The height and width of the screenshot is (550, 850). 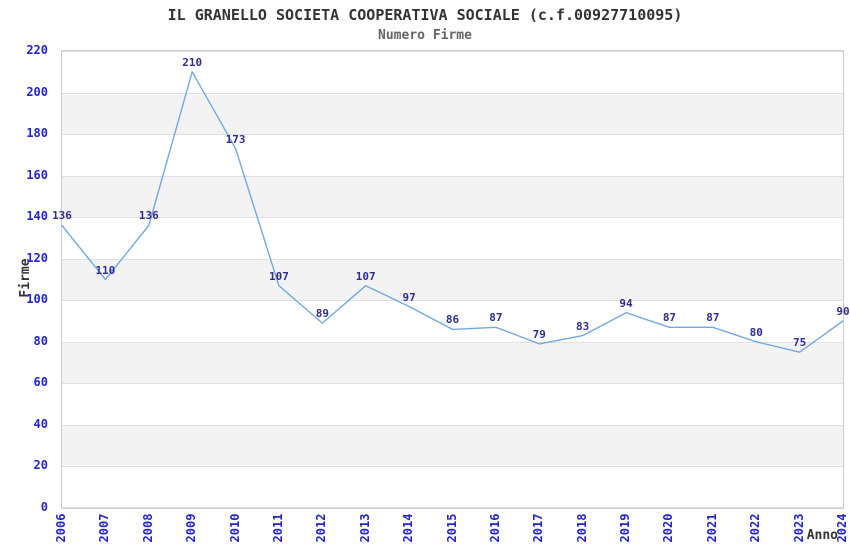 What do you see at coordinates (37, 257) in the screenshot?
I see `y-tick-label: 120` at bounding box center [37, 257].